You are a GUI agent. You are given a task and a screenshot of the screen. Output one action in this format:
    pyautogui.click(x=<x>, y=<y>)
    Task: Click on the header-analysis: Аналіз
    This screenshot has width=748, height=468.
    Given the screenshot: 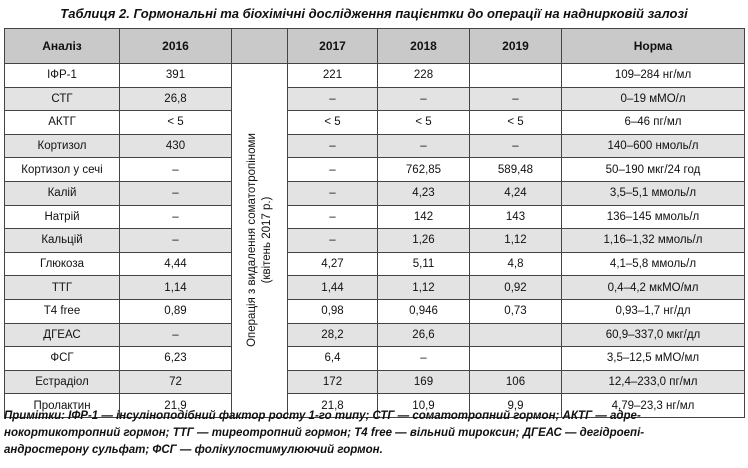 What is the action you would take?
    pyautogui.click(x=62, y=46)
    